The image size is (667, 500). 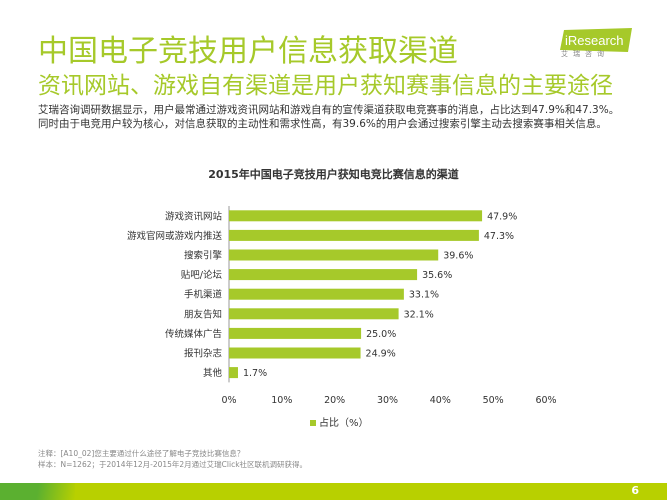 What do you see at coordinates (175, 236) in the screenshot?
I see `category-label: 游戏官网或游戏内推送` at bounding box center [175, 236].